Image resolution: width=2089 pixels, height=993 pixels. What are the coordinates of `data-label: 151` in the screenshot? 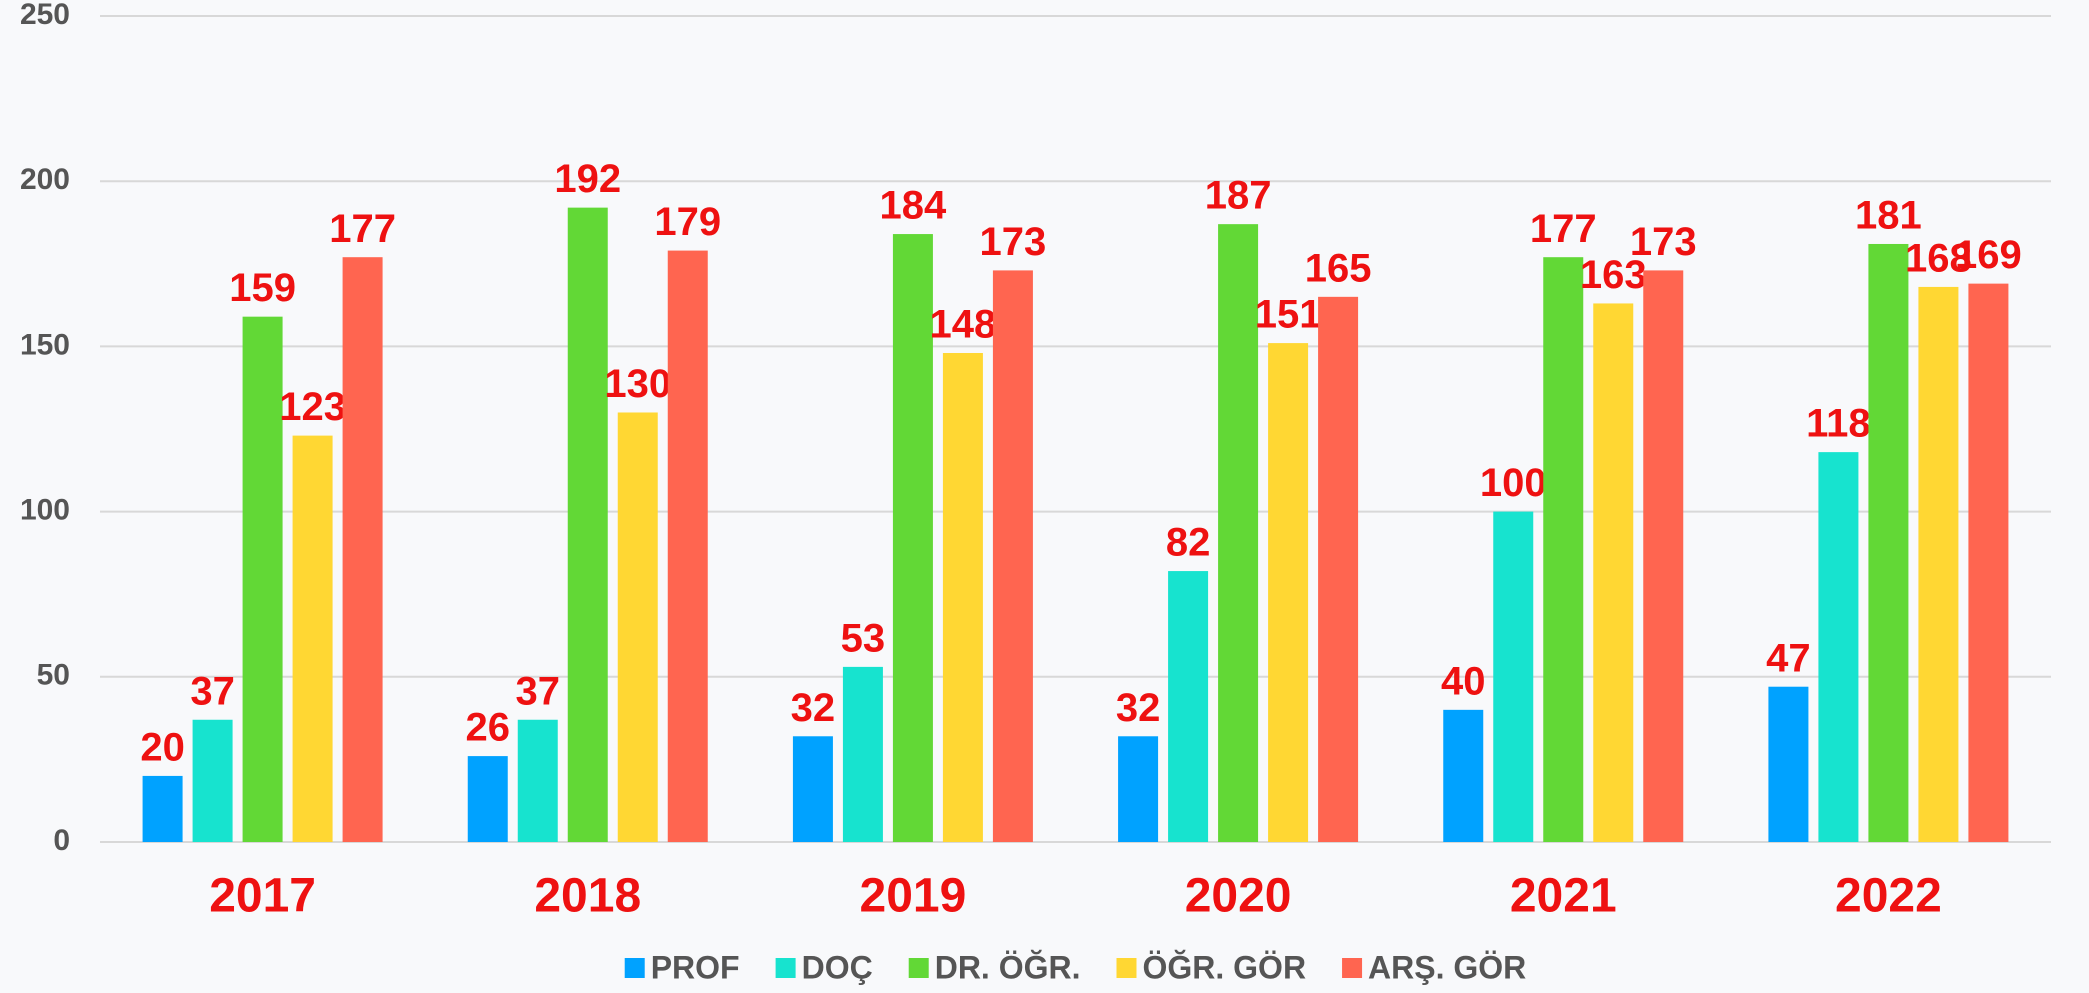 It's located at (1288, 315).